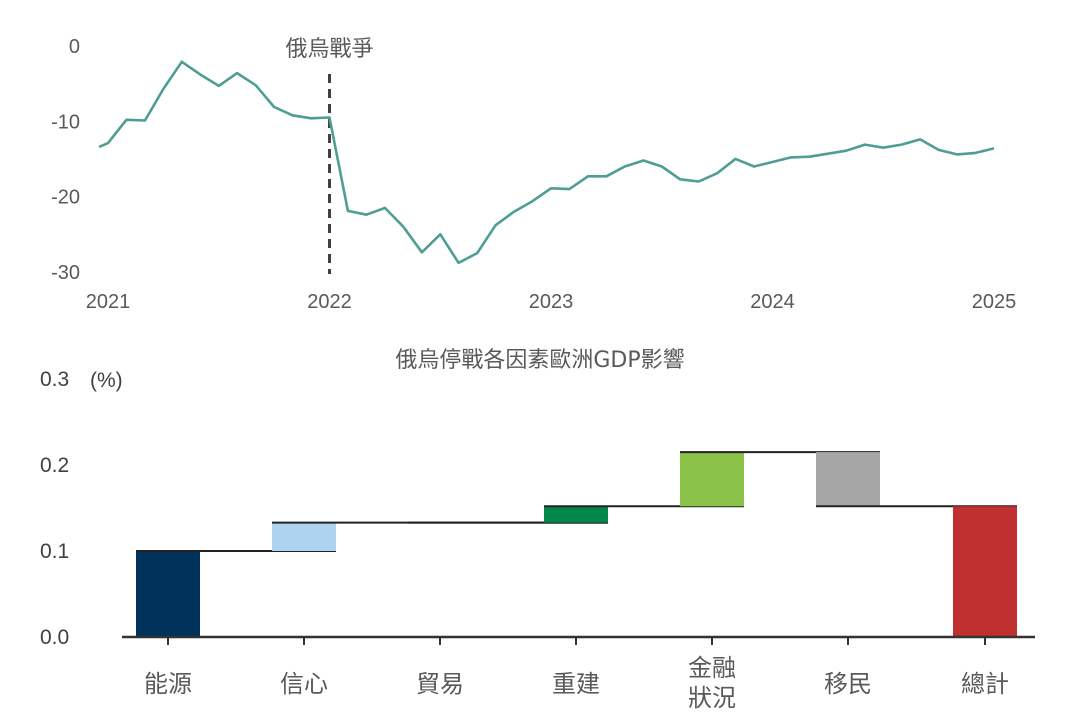  What do you see at coordinates (108, 302) in the screenshot?
I see `x-tick-label: 2021` at bounding box center [108, 302].